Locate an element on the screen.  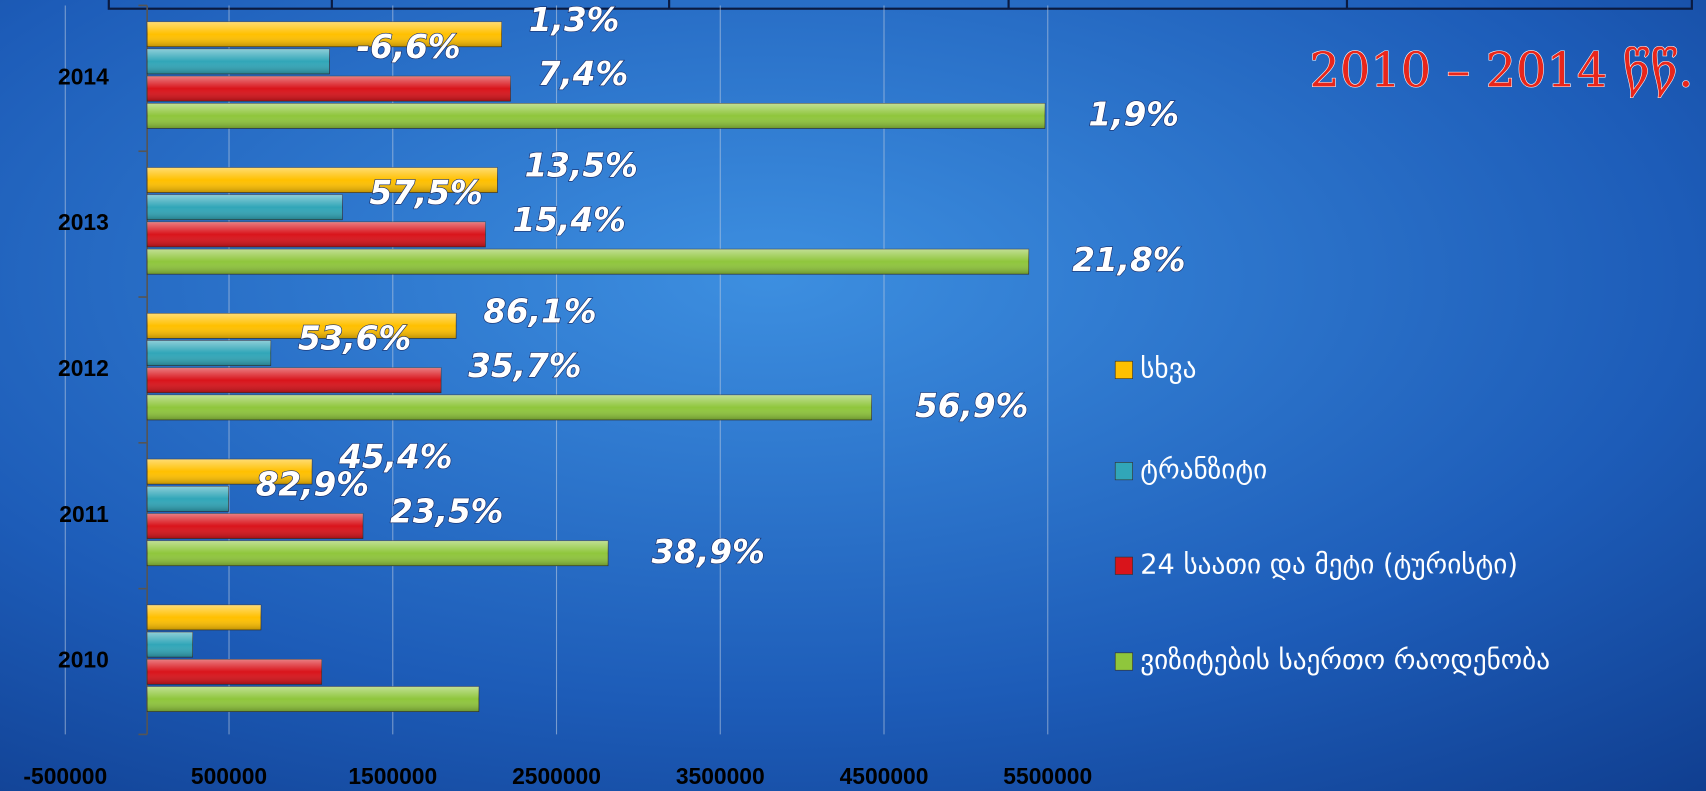
growth-label: 56,9% is located at coordinates (971, 406).